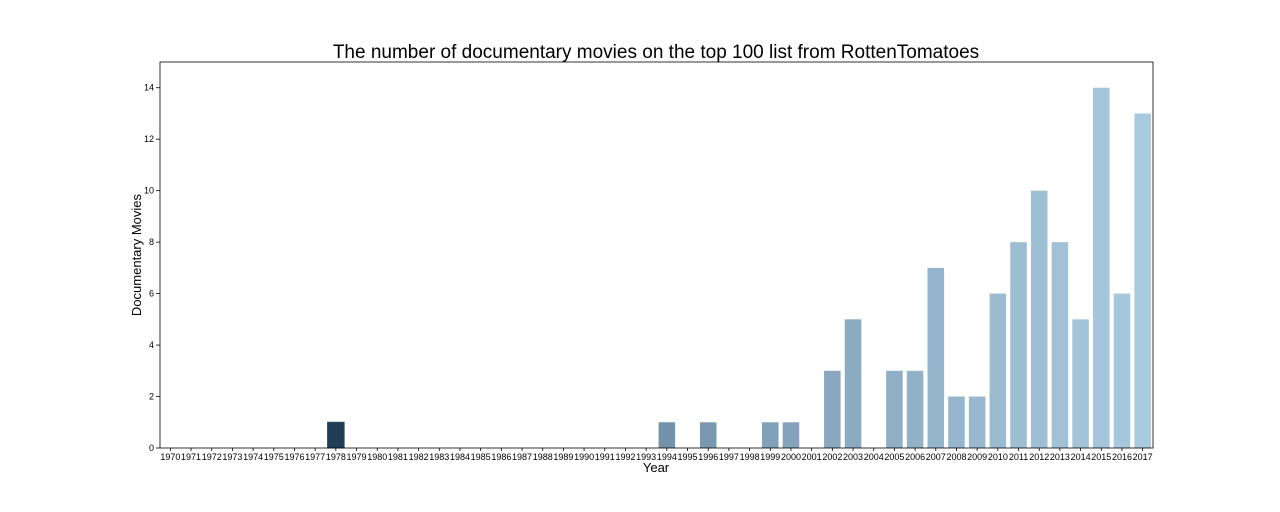 The width and height of the screenshot is (1280, 512). I want to click on x-tick-label: 2007, so click(936, 457).